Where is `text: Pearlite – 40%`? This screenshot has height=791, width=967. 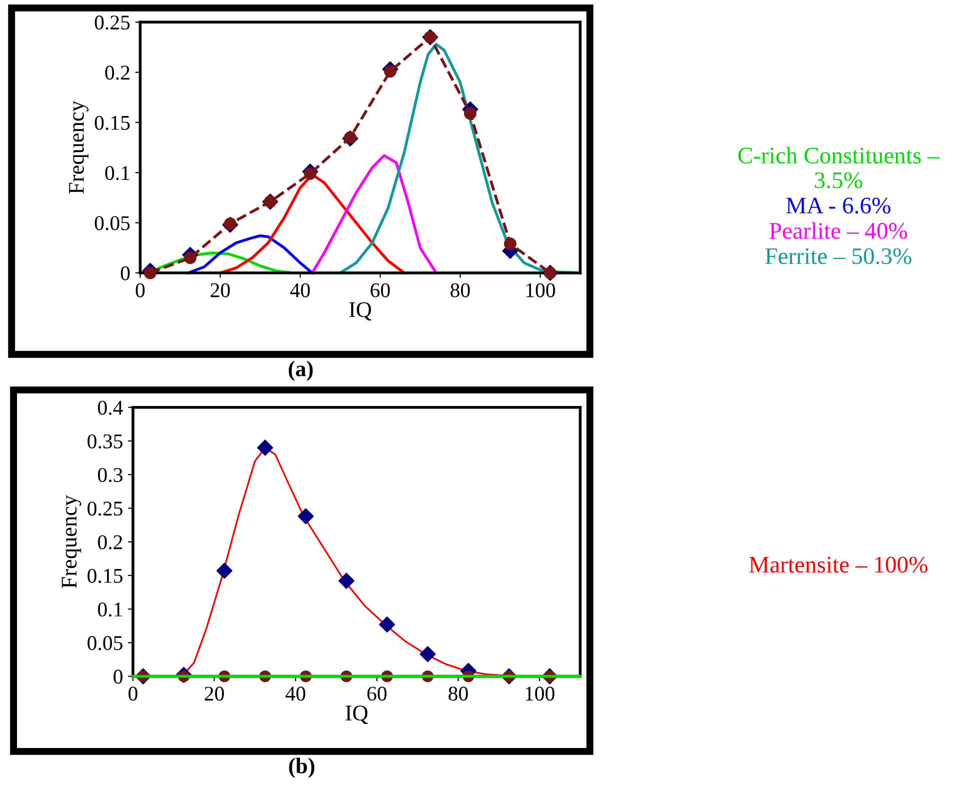 text: Pearlite – 40% is located at coordinates (839, 230).